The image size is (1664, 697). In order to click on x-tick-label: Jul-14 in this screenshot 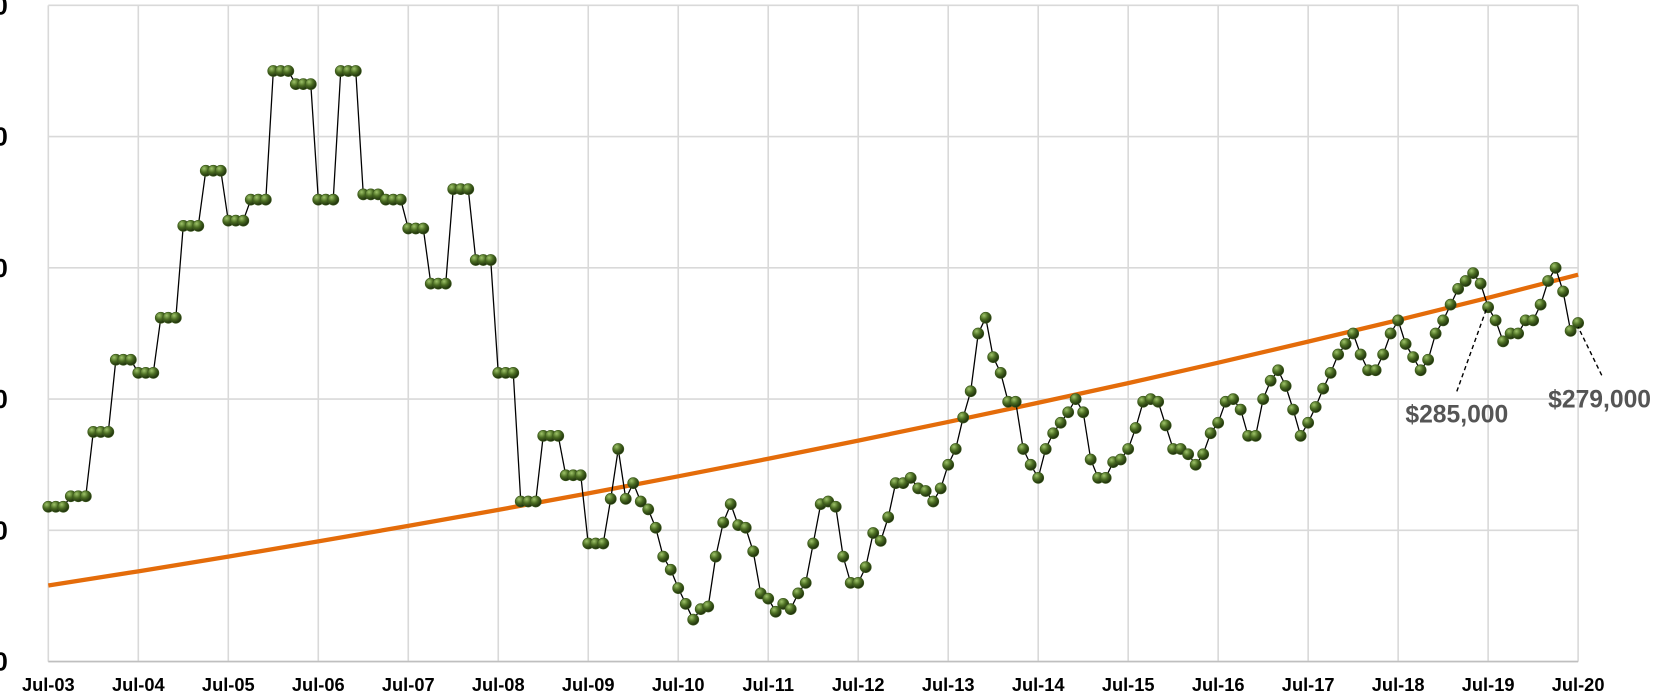, I will do `click(1039, 684)`.